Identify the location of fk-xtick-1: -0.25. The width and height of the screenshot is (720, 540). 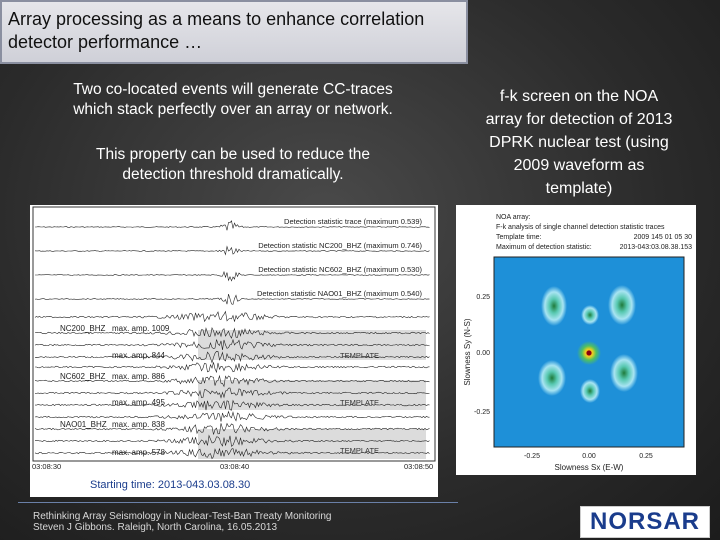
(532, 456).